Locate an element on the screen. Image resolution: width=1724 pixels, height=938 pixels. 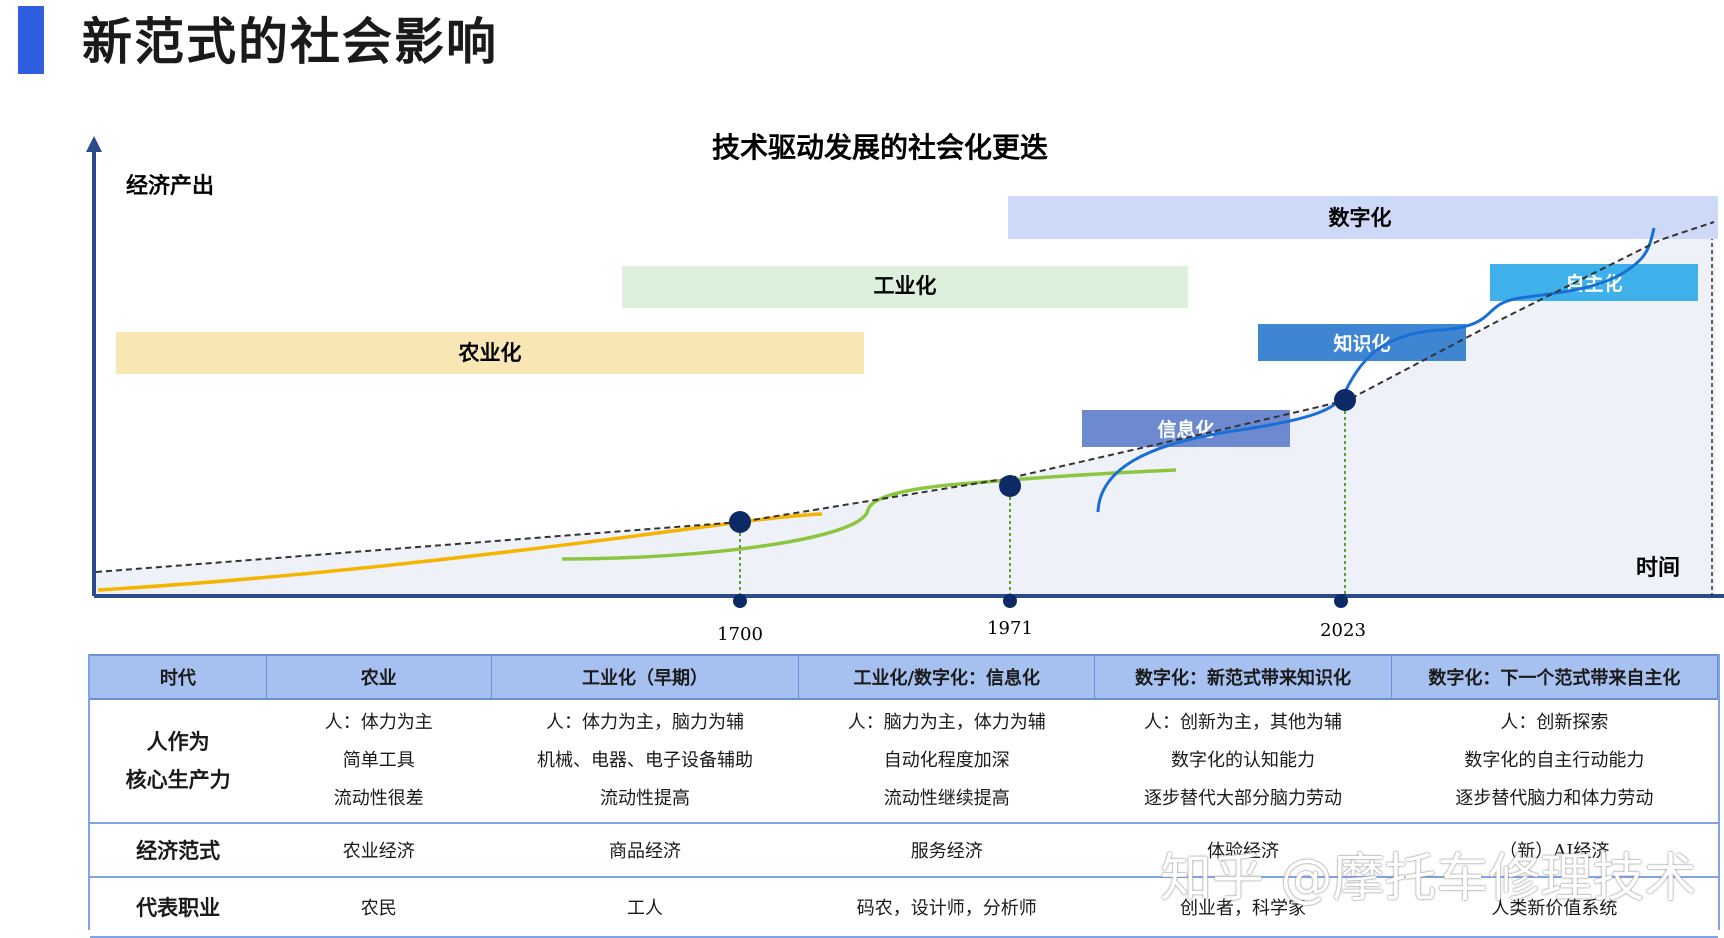
milestone-1700-tick is located at coordinates (740, 601).